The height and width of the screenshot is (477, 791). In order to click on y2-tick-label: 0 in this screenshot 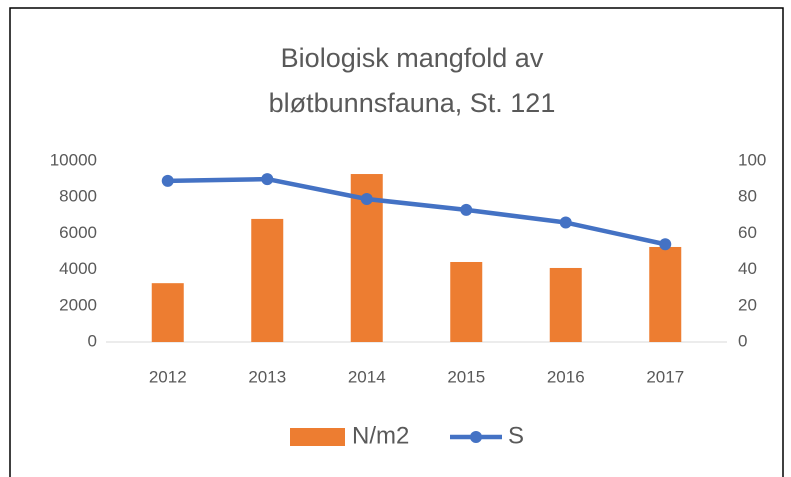, I will do `click(742, 340)`.